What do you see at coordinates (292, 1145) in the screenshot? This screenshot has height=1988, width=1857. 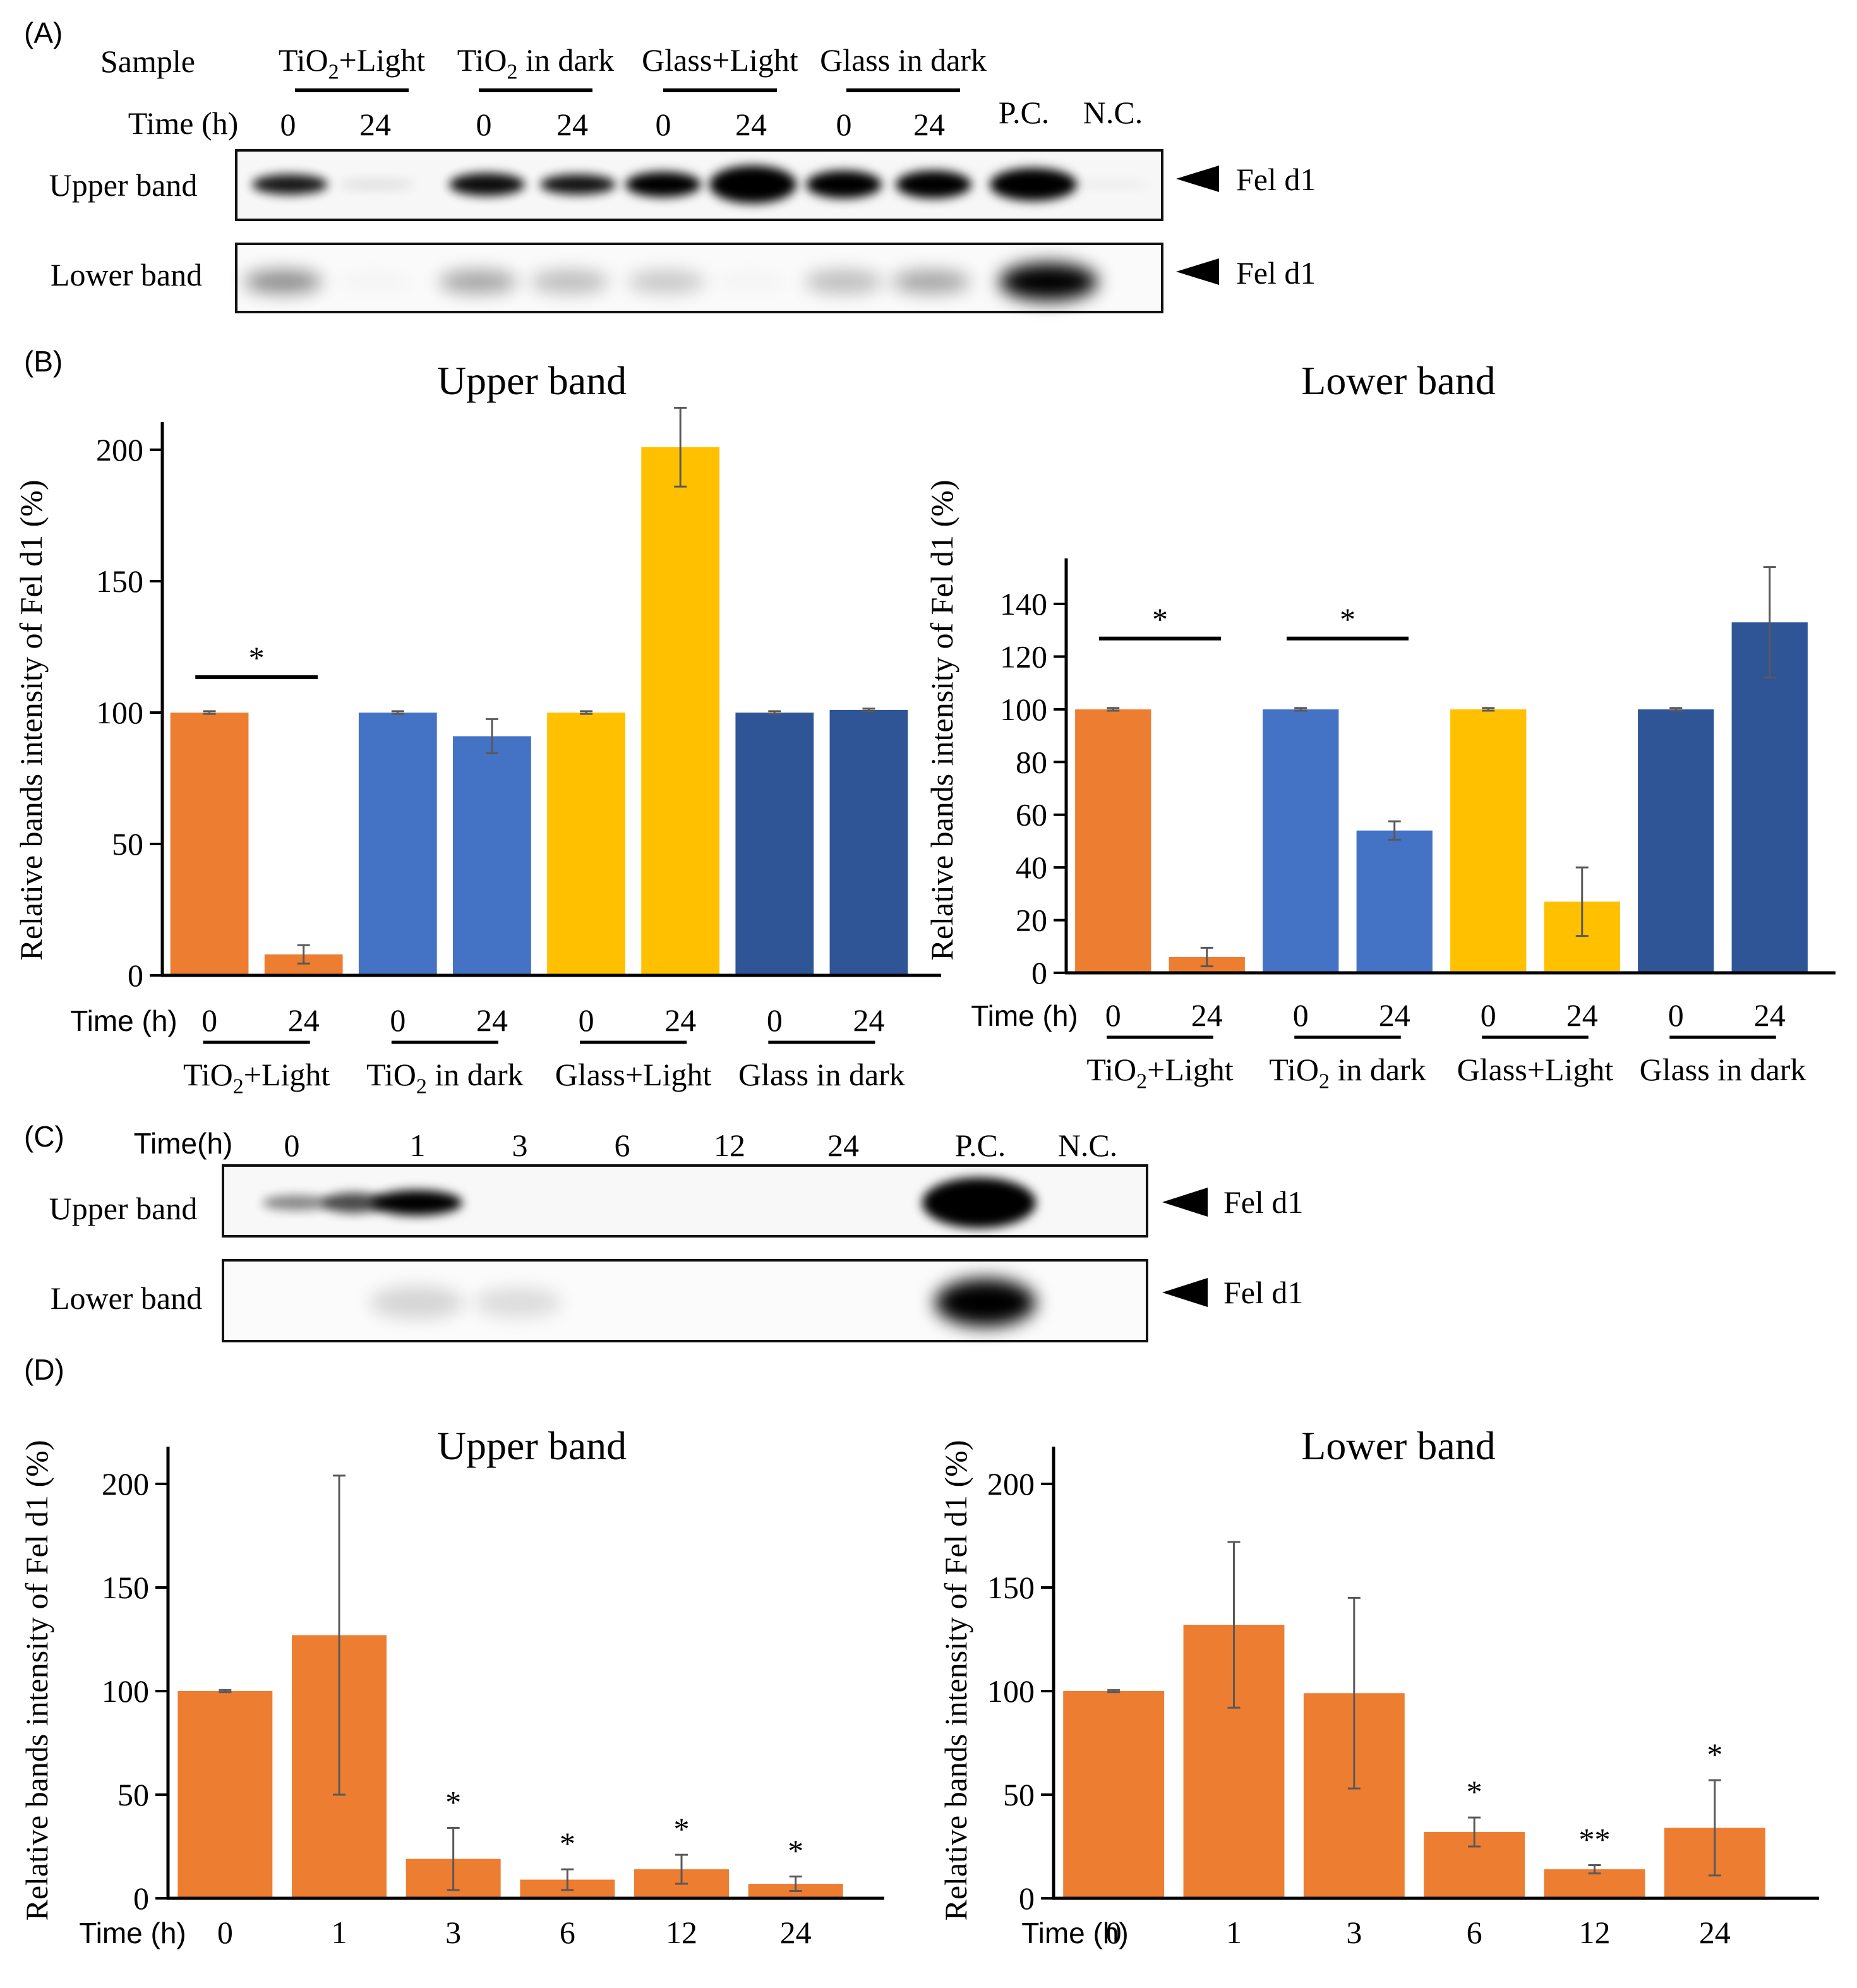 I see `blot-c-time-tick: 0` at bounding box center [292, 1145].